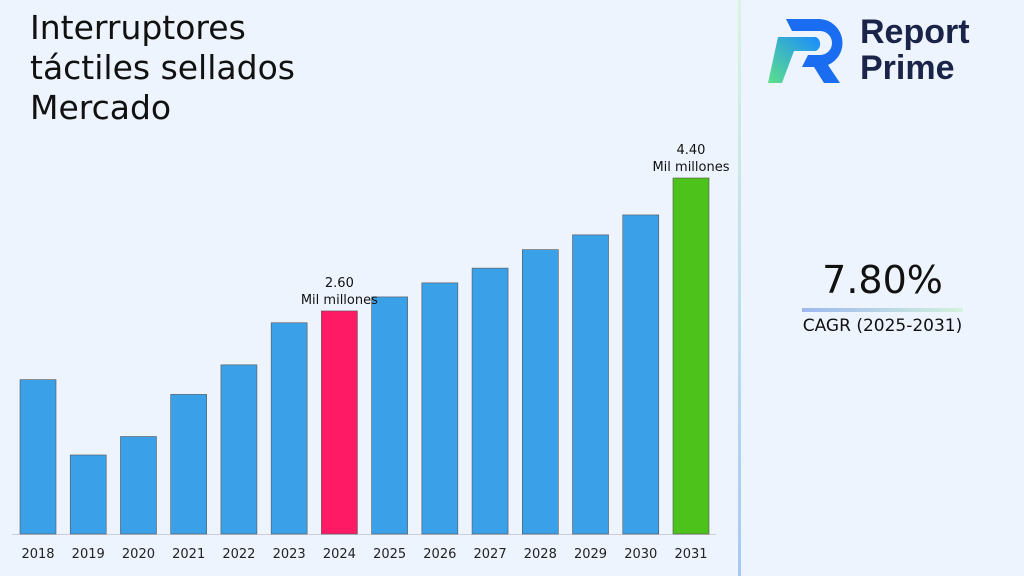 Image resolution: width=1024 pixels, height=576 pixels. I want to click on chart-title: Interruptores táctiles sellados Mercado, so click(162, 67).